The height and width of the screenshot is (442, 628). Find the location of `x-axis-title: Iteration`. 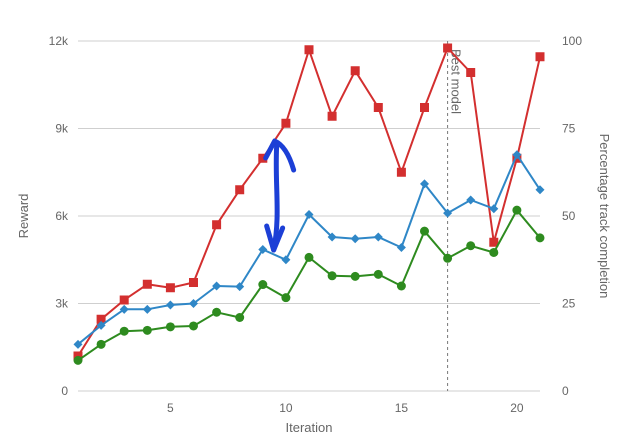

x-axis-title: Iteration is located at coordinates (309, 427).